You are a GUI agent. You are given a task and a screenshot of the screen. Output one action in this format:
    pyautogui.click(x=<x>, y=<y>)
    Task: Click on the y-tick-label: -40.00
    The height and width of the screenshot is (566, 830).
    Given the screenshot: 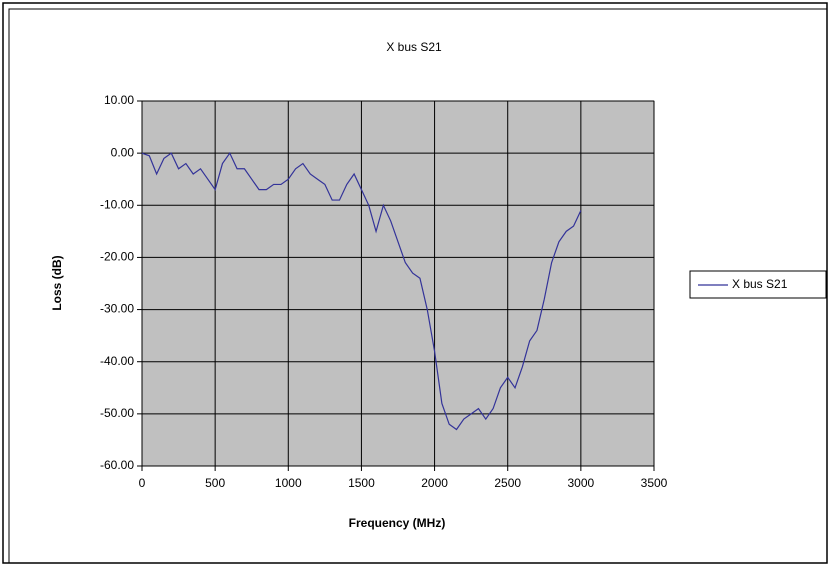 What is the action you would take?
    pyautogui.click(x=117, y=361)
    